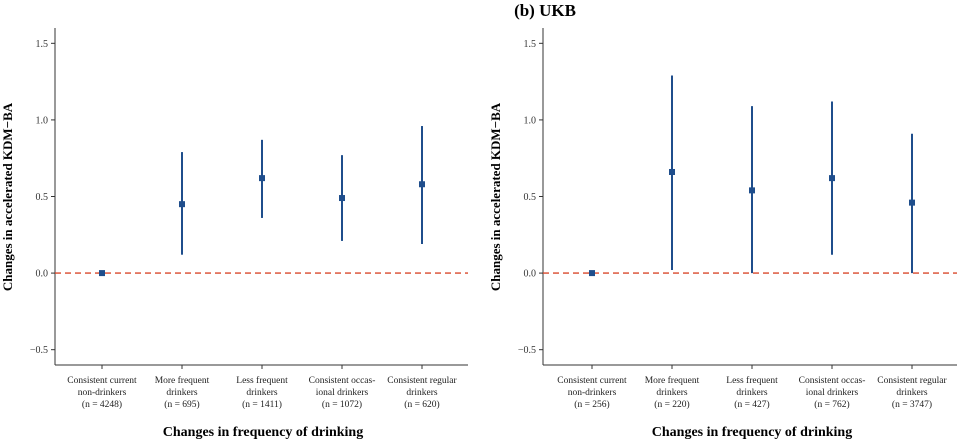 This screenshot has width=960, height=440. What do you see at coordinates (671, 404) in the screenshot?
I see `x-tick-label: (n = 220)` at bounding box center [671, 404].